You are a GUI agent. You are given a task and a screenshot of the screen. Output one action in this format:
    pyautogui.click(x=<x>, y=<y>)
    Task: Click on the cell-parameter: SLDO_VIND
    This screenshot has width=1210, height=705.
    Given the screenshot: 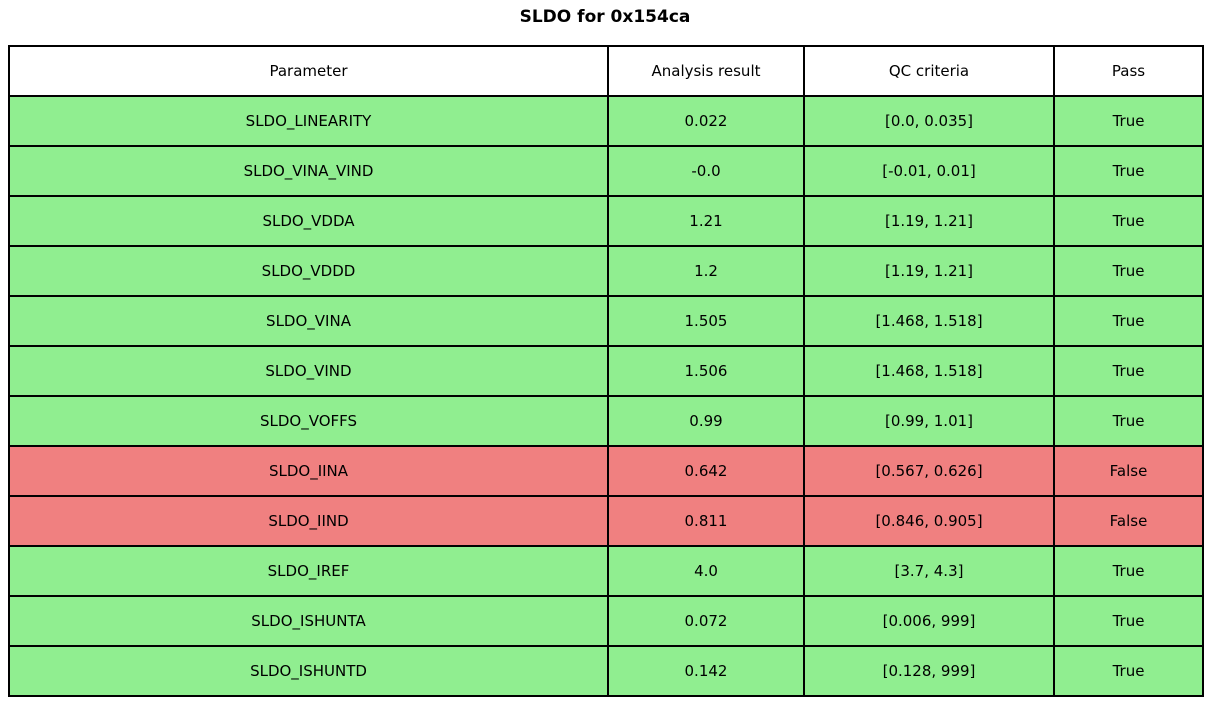 What is the action you would take?
    pyautogui.click(x=308, y=371)
    